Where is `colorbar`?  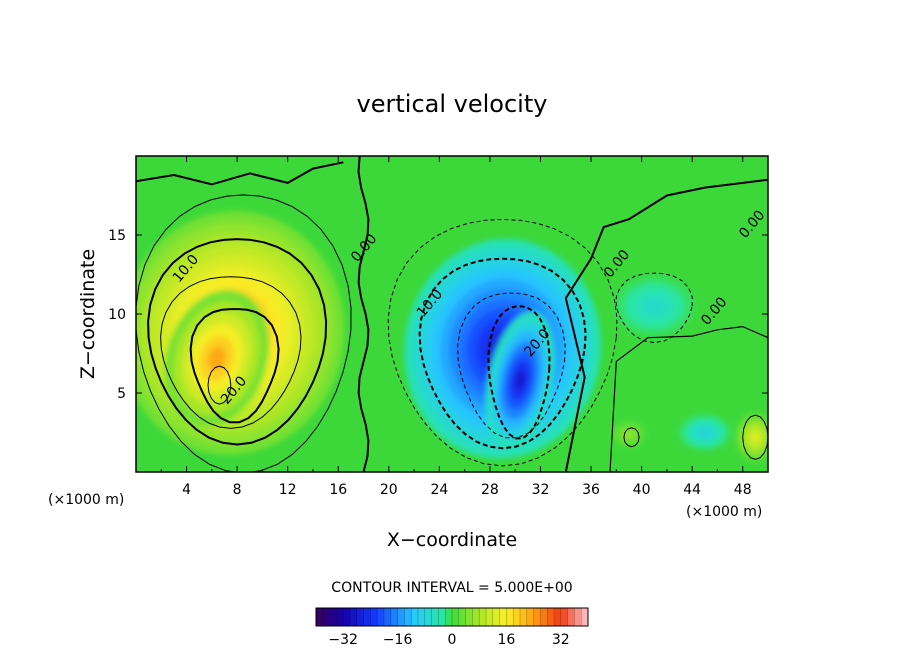 colorbar is located at coordinates (452, 617).